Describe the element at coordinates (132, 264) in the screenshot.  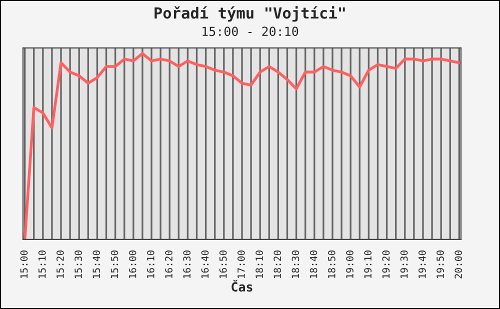
I see `x-tick-label: 16:00` at that location.